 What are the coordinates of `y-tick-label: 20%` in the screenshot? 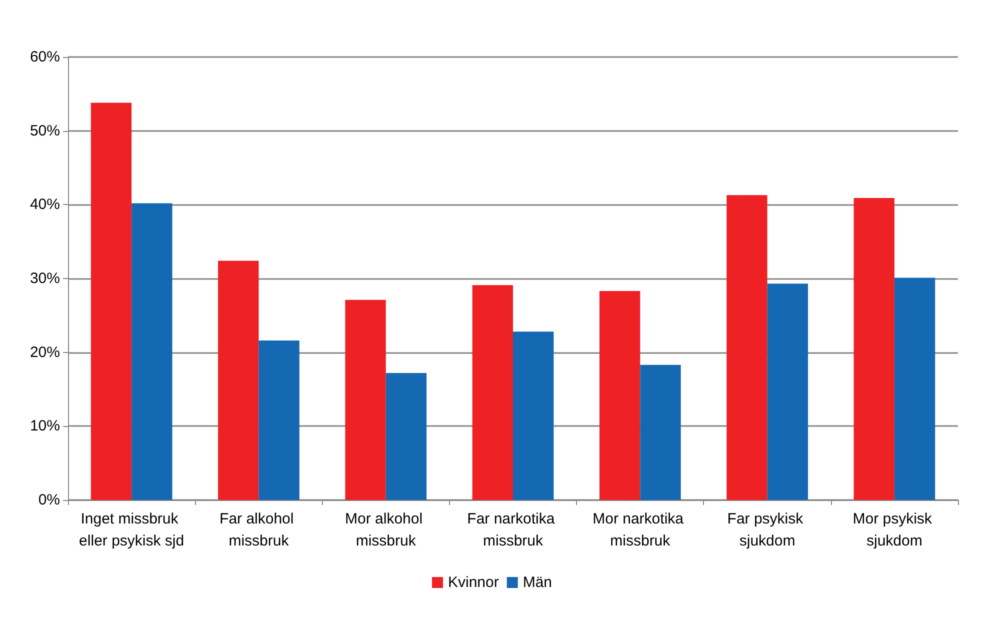 It's located at (45, 352).